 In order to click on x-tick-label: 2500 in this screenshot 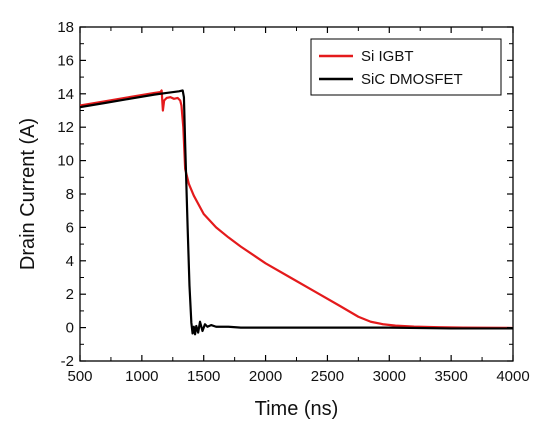, I will do `click(327, 376)`.